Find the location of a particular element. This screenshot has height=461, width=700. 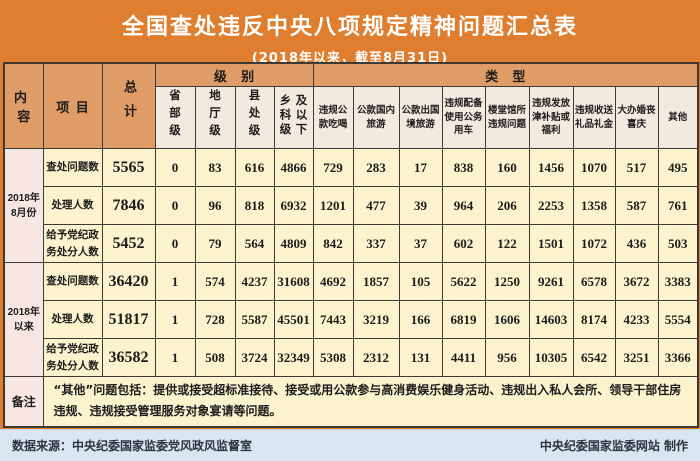

data-value: 122 is located at coordinates (507, 243).